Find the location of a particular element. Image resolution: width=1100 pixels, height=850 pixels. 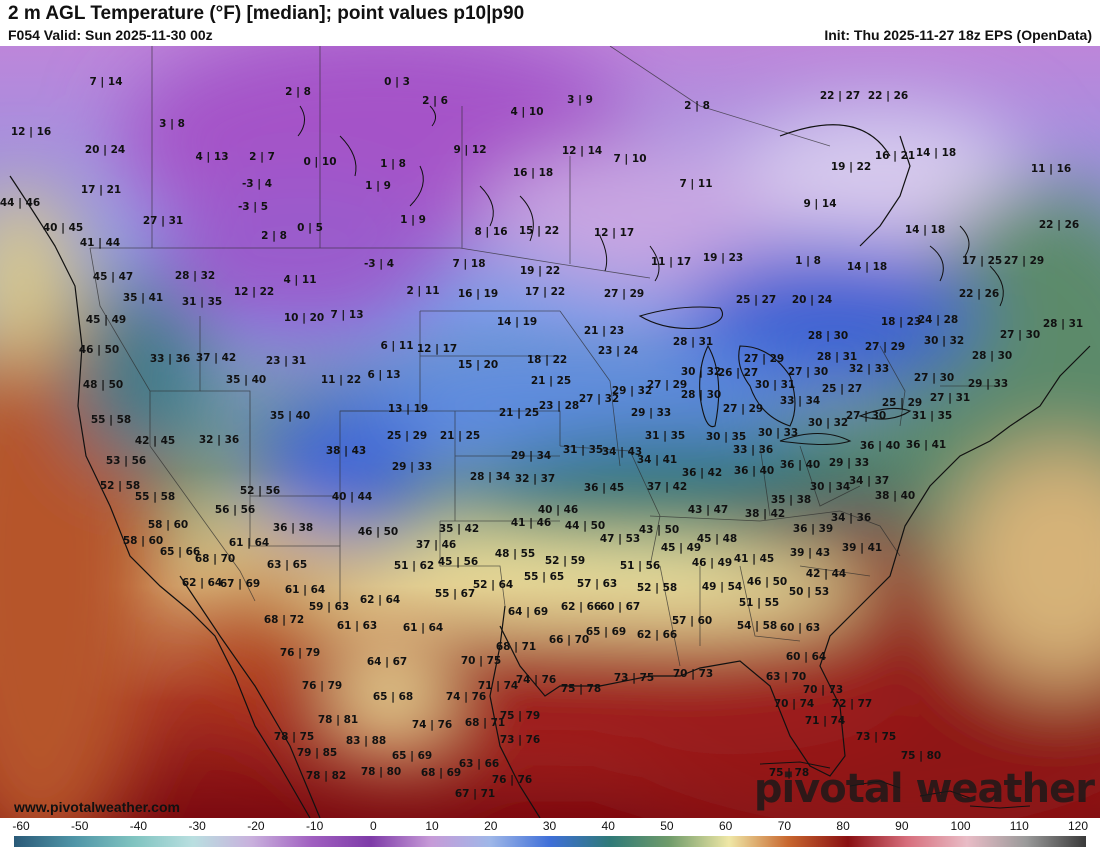

point-value-label: 20 | 24 is located at coordinates (812, 299).